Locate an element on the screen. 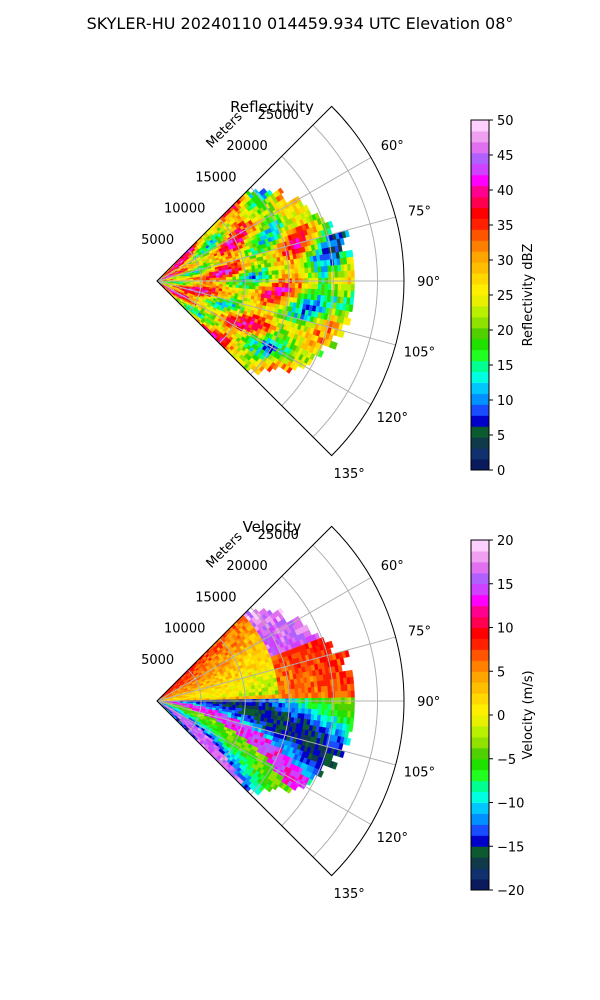  colorbar-tick-label: 0 is located at coordinates (501, 716).